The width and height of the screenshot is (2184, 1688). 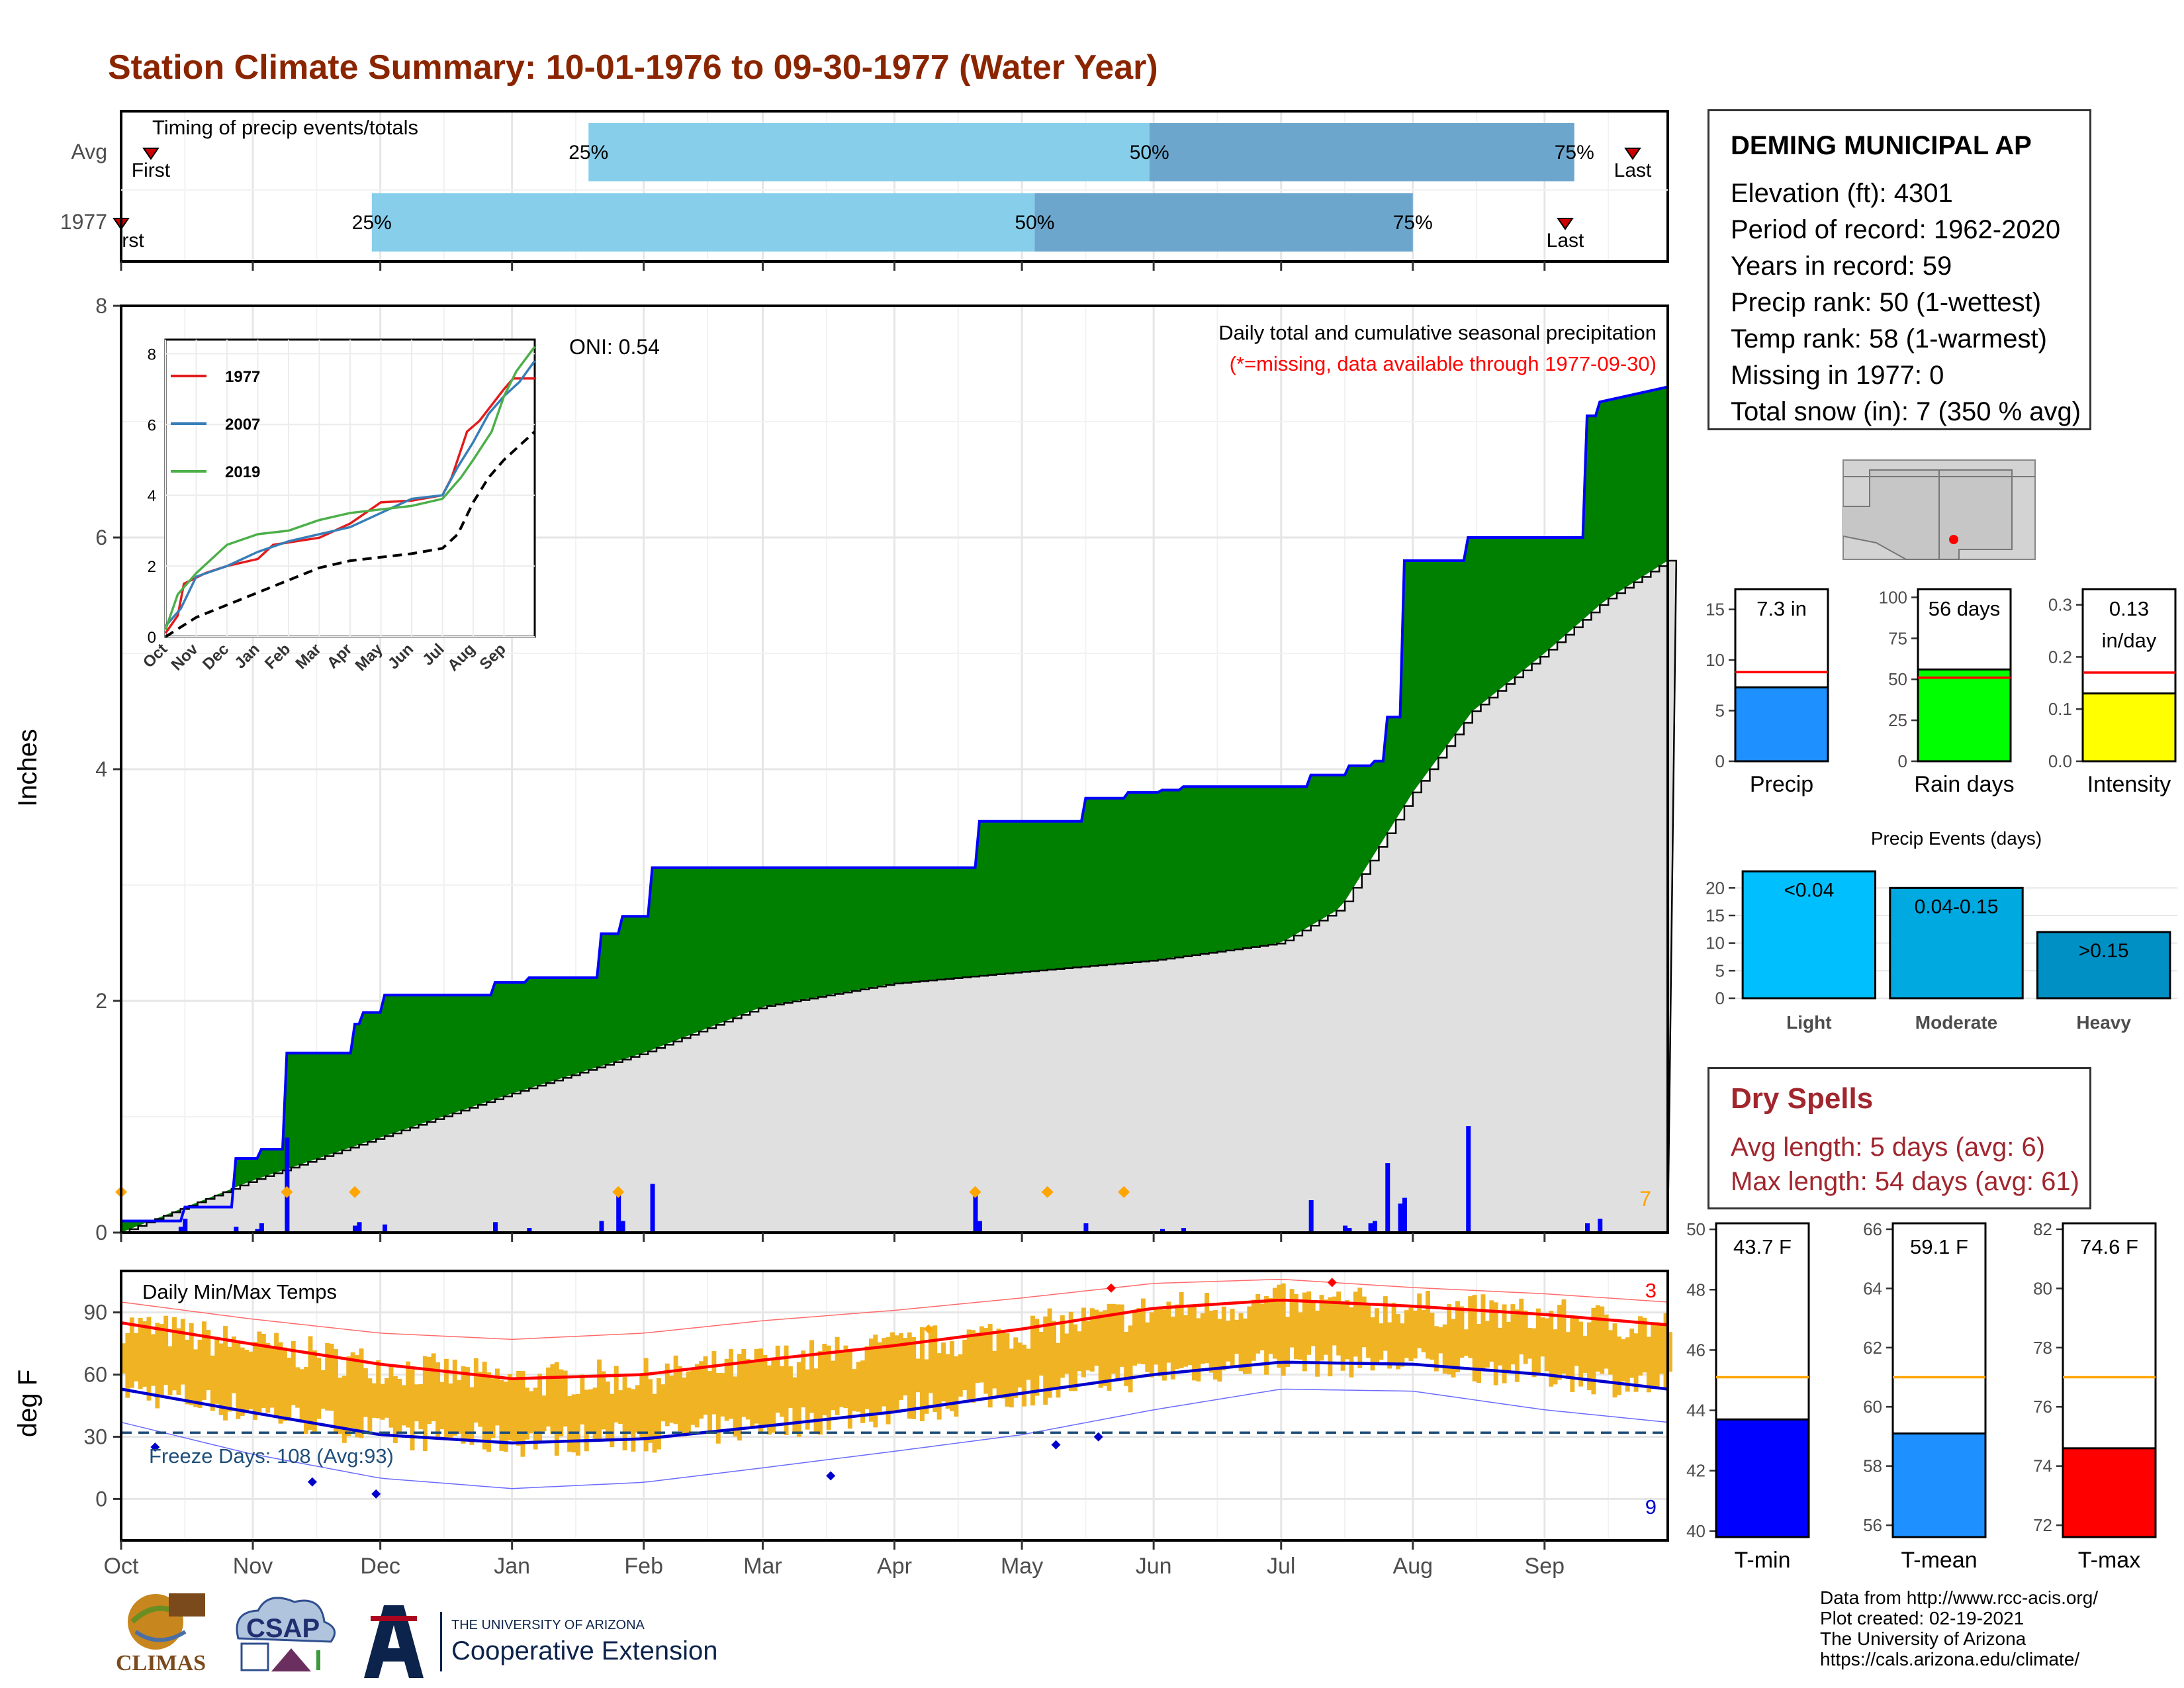 I want to click on temps-x-tick-label: Mar, so click(x=762, y=1566).